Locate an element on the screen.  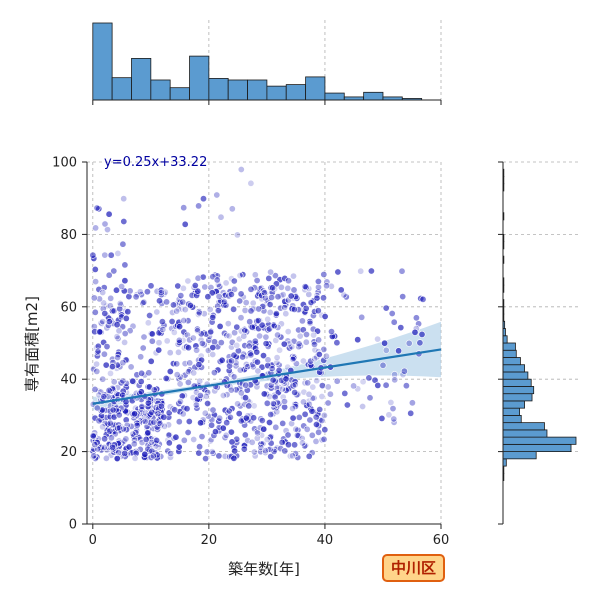
district-badge-label: 中川区 is located at coordinates (413, 568).